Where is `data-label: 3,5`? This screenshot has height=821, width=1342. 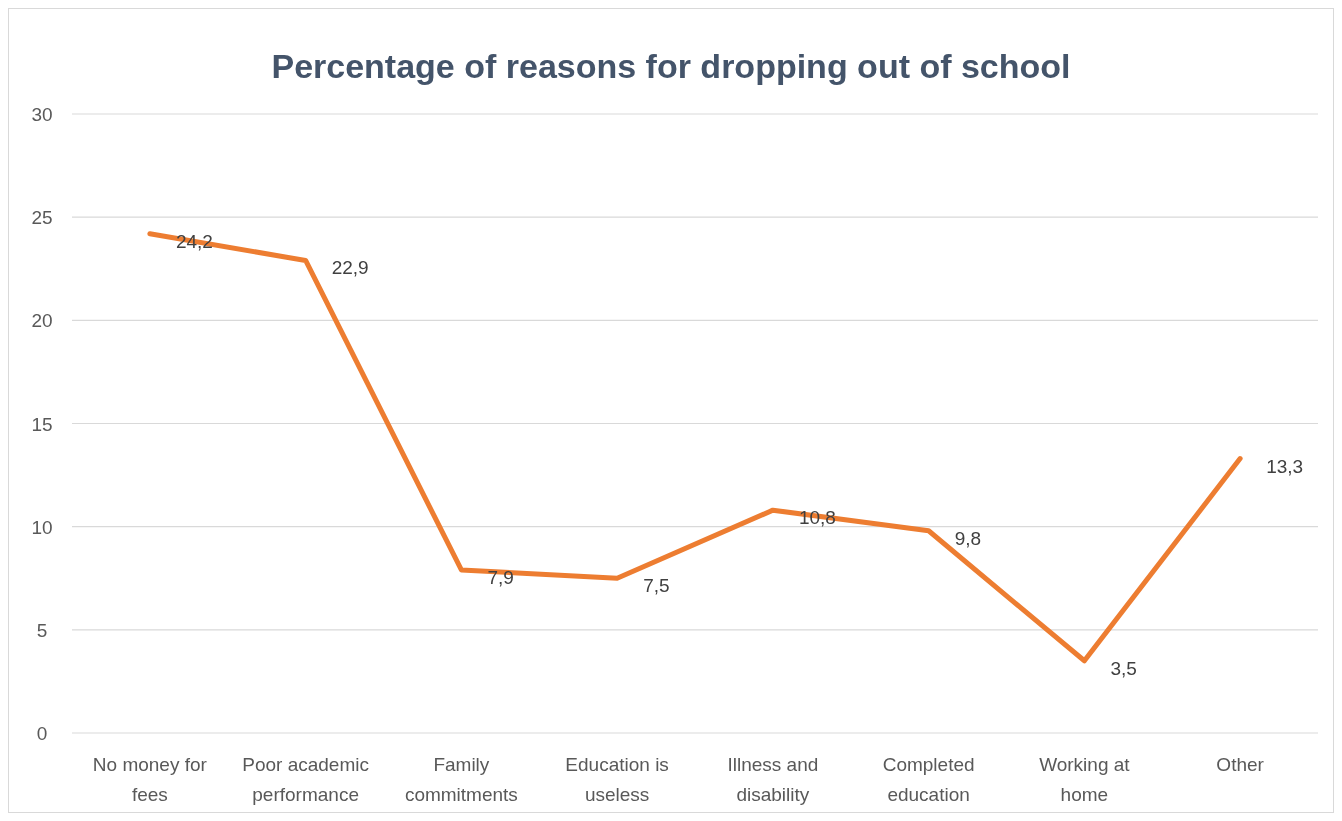 data-label: 3,5 is located at coordinates (1123, 668).